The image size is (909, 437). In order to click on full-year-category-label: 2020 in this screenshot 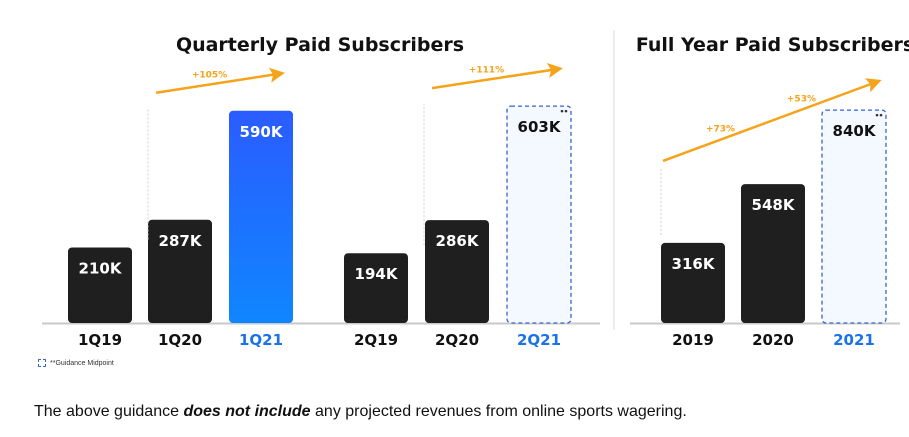, I will do `click(773, 340)`.